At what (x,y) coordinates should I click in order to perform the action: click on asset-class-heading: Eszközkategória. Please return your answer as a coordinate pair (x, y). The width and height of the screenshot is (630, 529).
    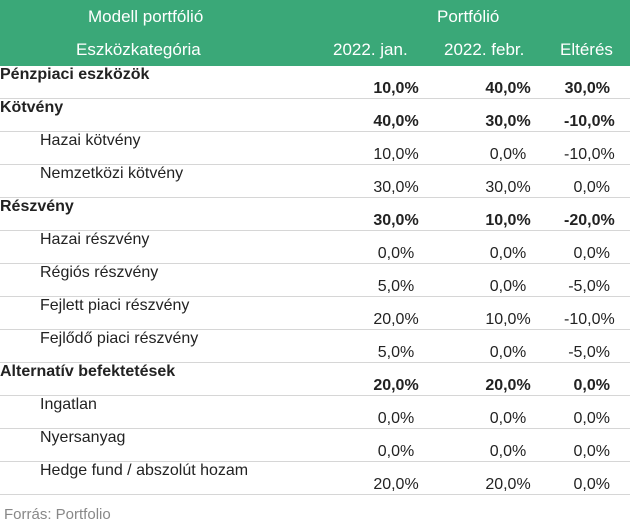
    Looking at the image, I should click on (138, 49).